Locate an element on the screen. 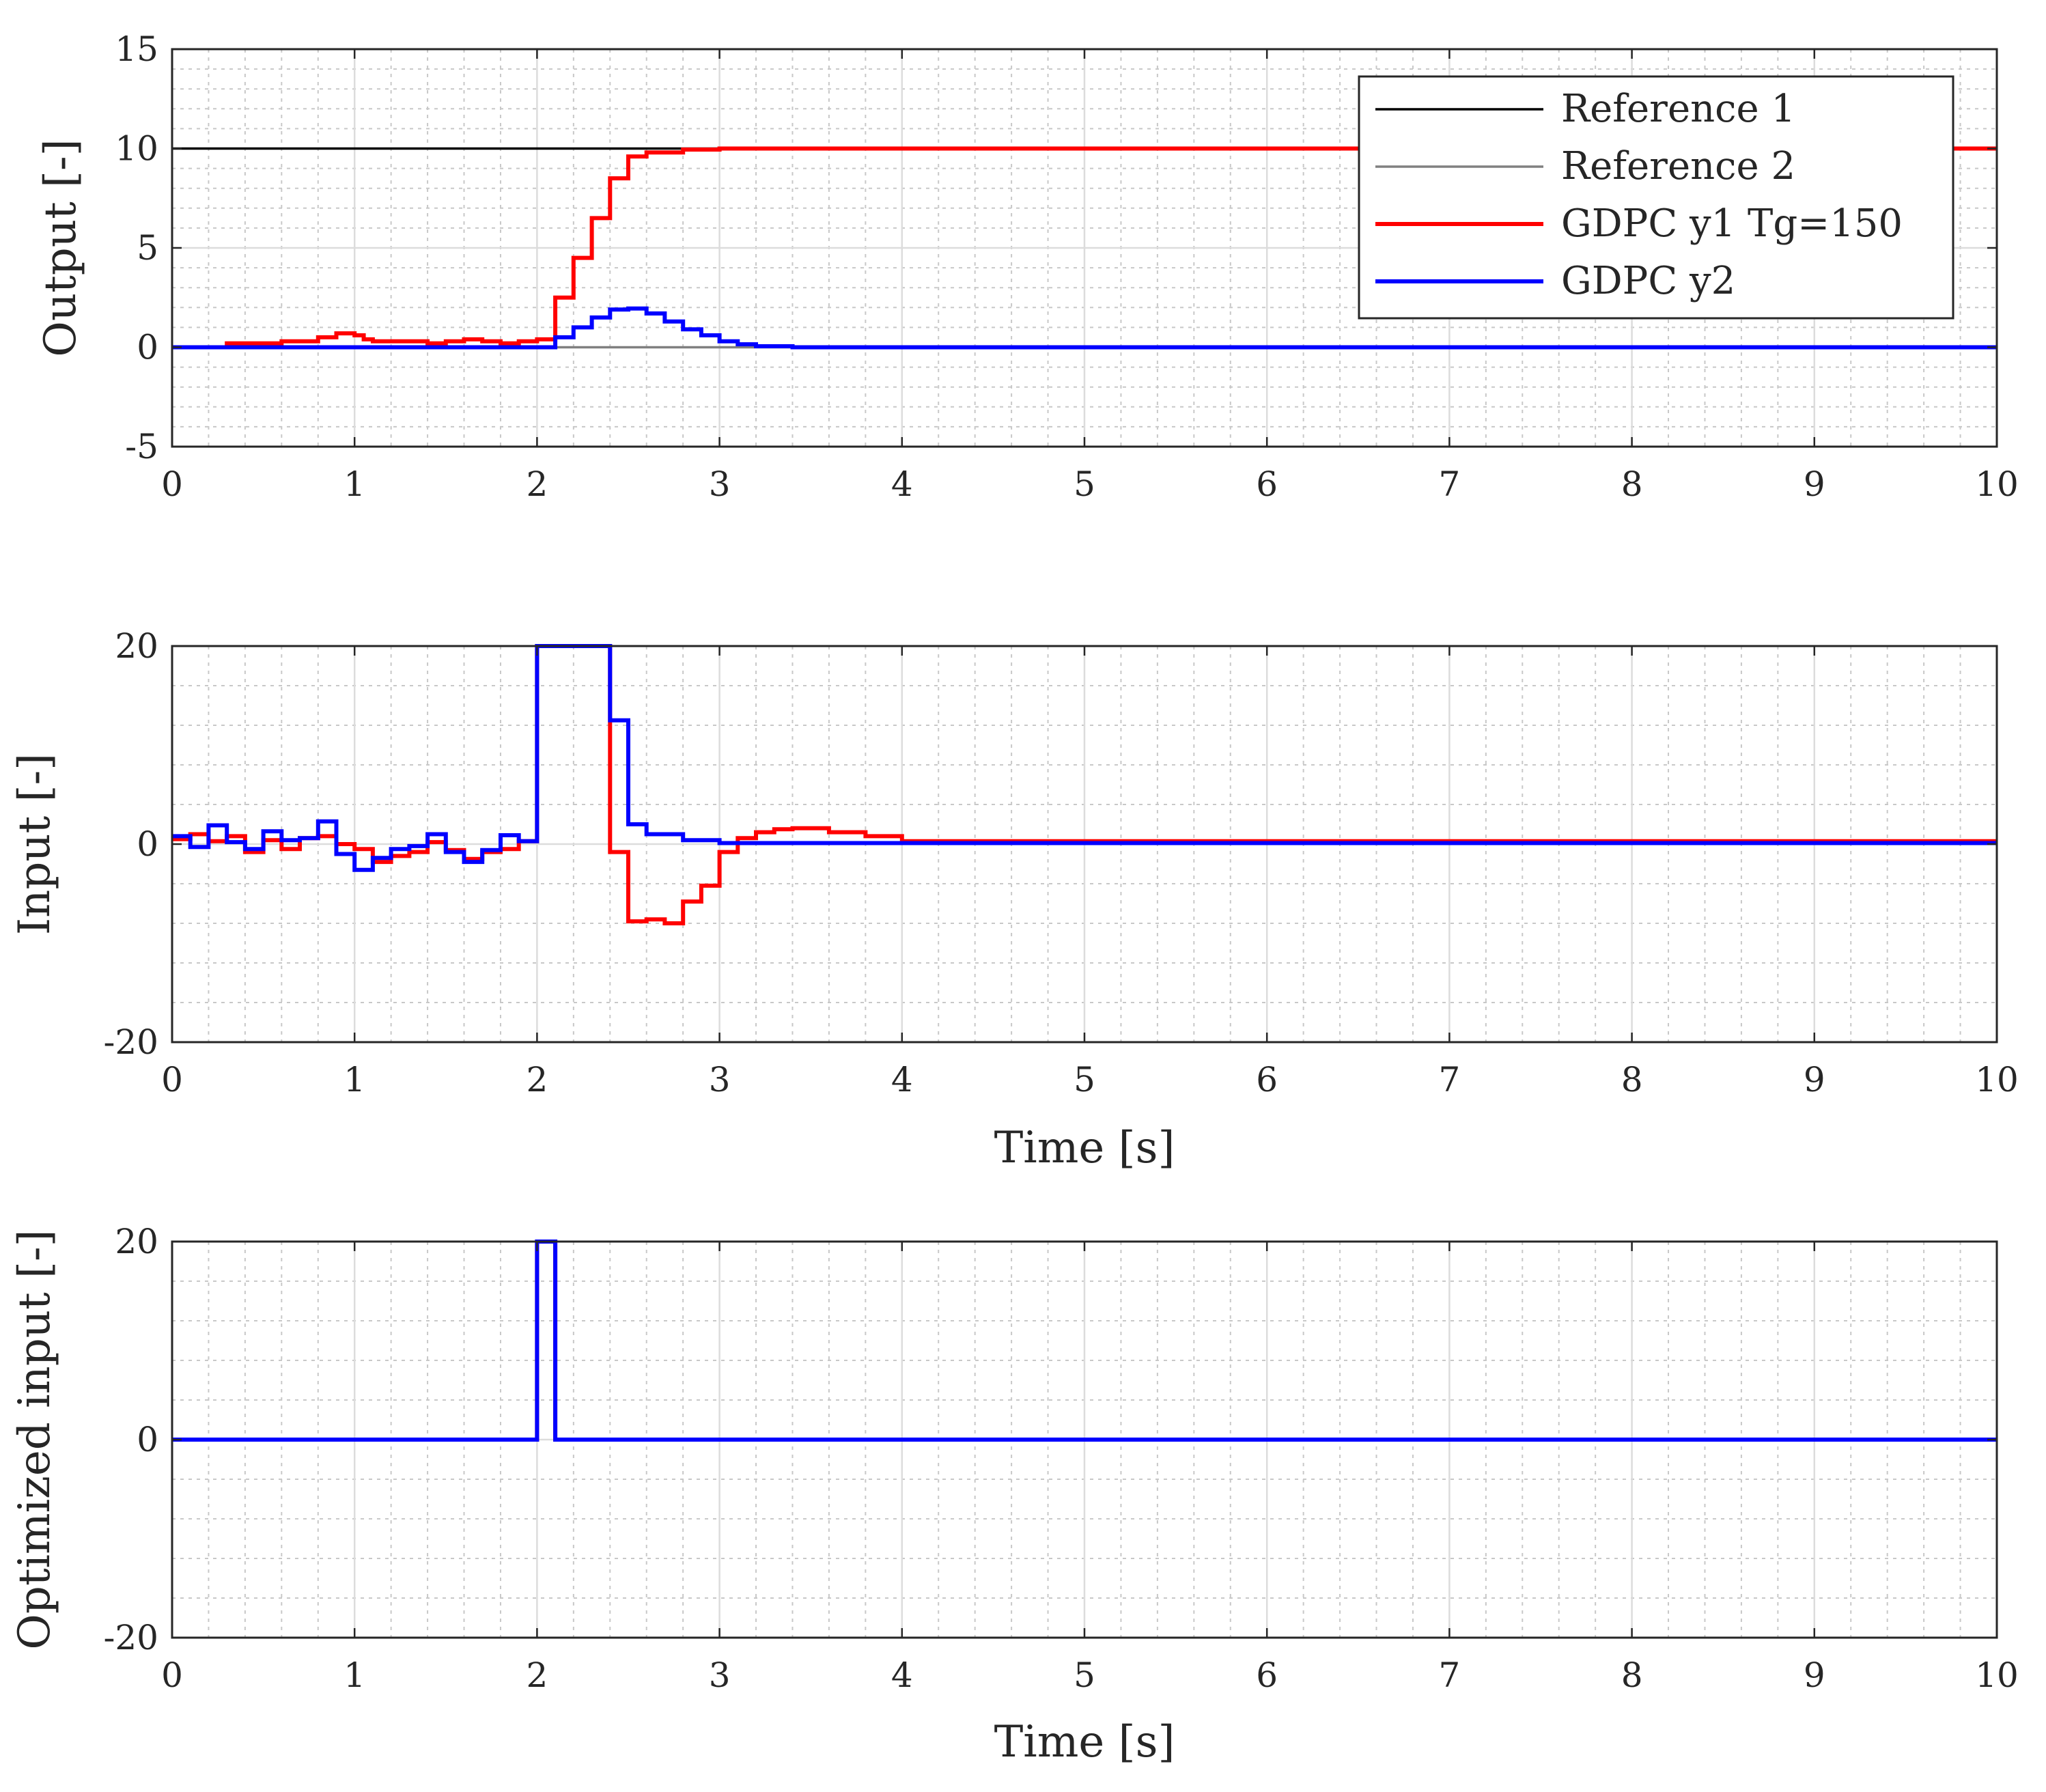 This screenshot has height=1792, width=2046. input-y-axis-label: Input [-] is located at coordinates (35, 844).